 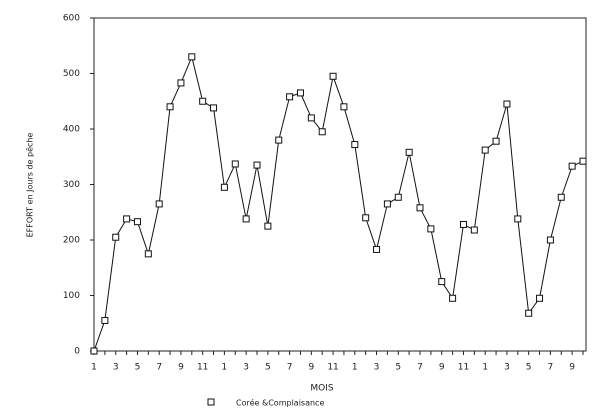 What do you see at coordinates (211, 402) in the screenshot?
I see `legend-marker` at bounding box center [211, 402].